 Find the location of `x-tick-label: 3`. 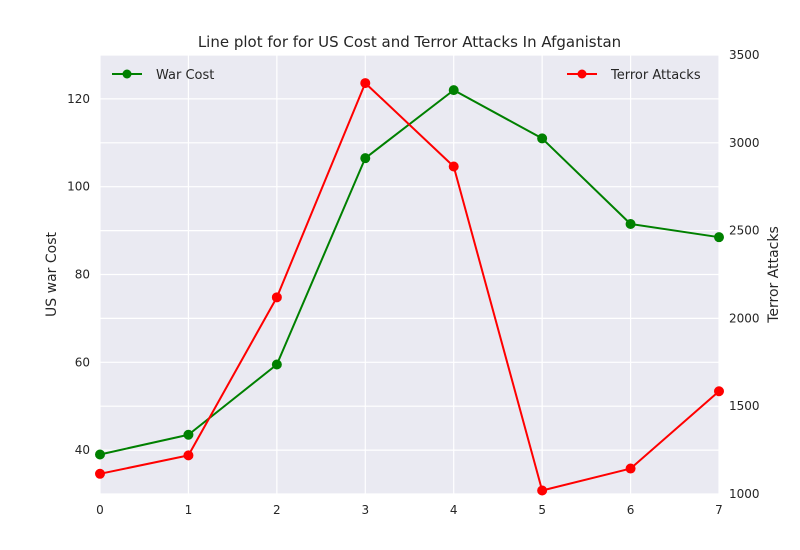

x-tick-label: 3 is located at coordinates (365, 510).